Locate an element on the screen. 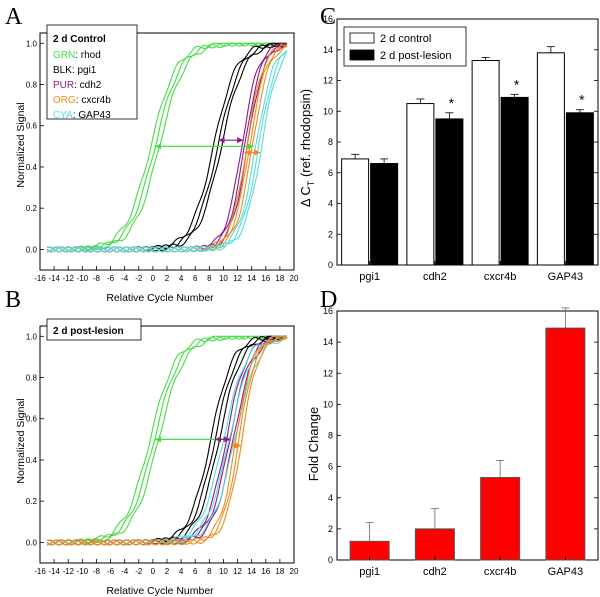  panel-a-xlabel: Relative Cycle Number is located at coordinates (160, 298).